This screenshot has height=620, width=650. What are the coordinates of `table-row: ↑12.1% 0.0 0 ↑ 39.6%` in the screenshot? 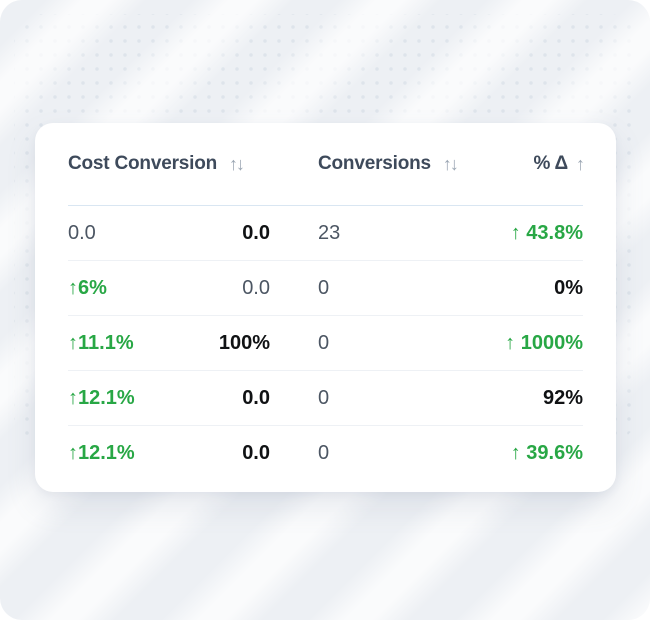 It's located at (325, 453).